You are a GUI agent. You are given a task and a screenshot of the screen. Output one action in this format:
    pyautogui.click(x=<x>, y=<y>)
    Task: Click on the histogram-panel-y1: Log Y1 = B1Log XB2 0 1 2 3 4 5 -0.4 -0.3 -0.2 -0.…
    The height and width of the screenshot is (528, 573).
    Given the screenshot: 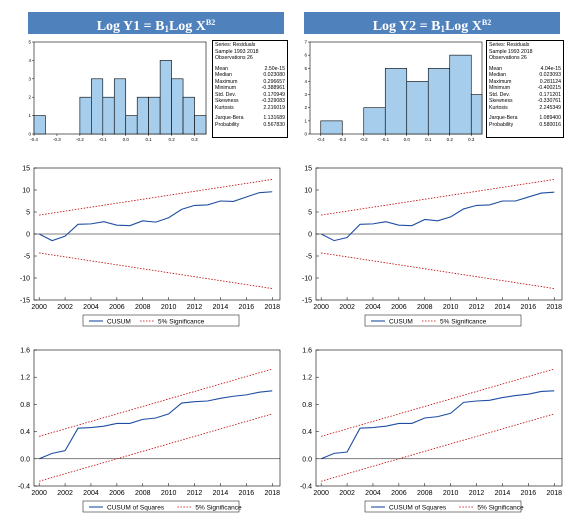 What is the action you would take?
    pyautogui.click(x=156, y=82)
    